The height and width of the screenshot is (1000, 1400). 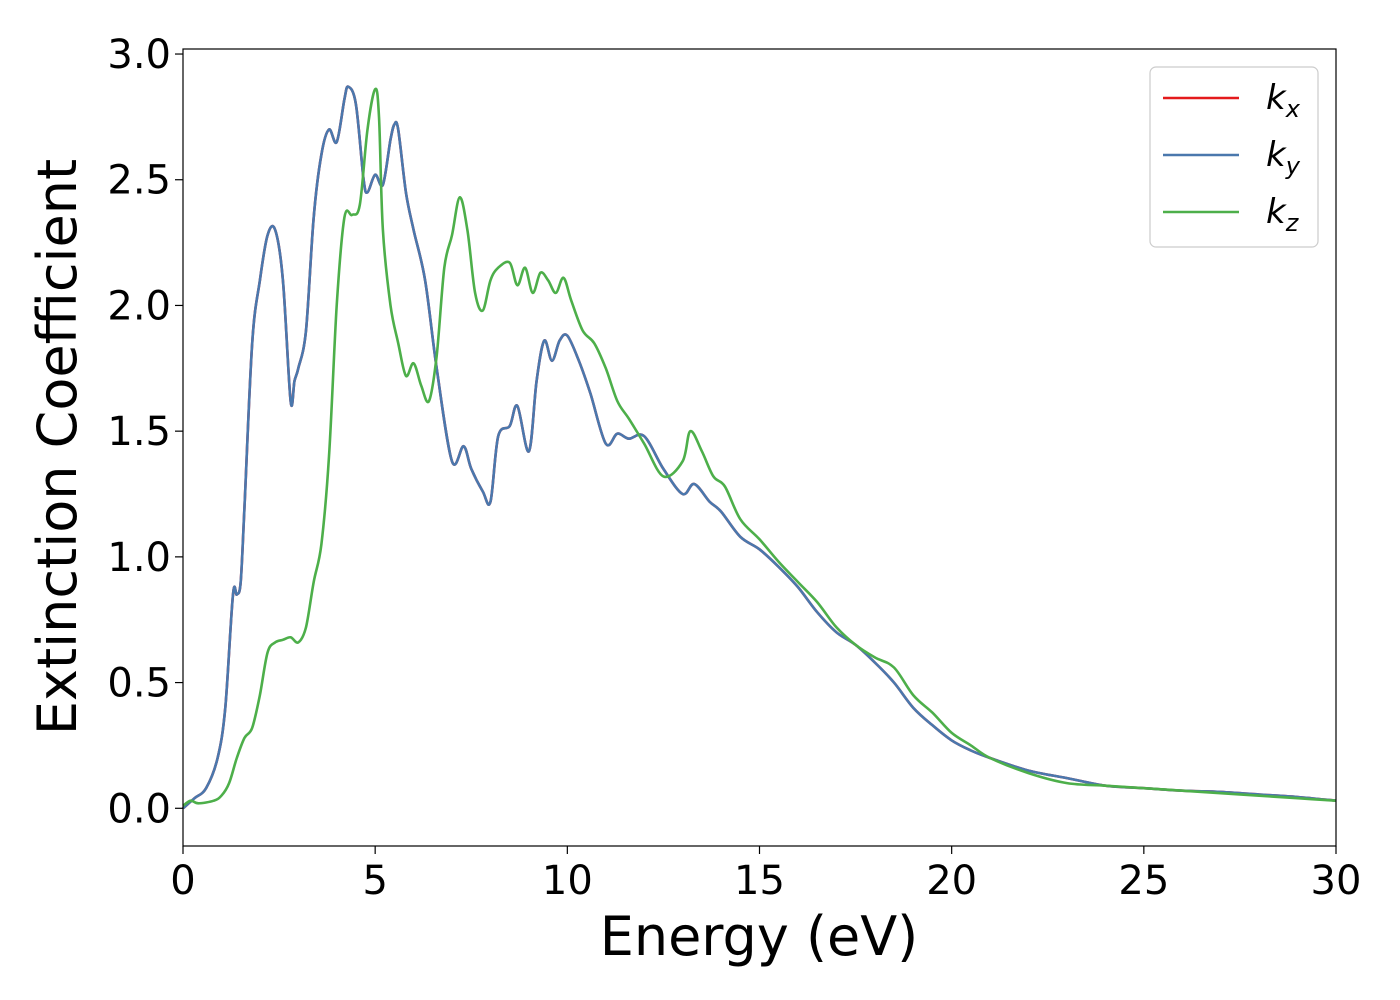 What do you see at coordinates (1293, 166) in the screenshot?
I see `legend-label-subscript: y` at bounding box center [1293, 166].